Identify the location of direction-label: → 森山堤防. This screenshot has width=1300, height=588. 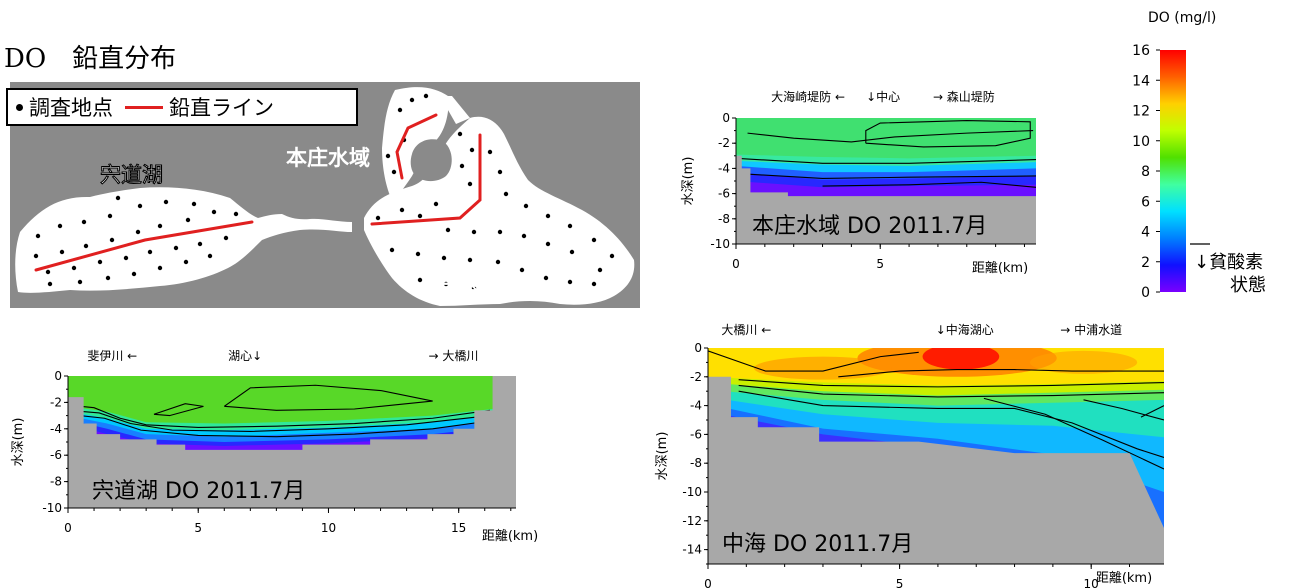
(964, 96).